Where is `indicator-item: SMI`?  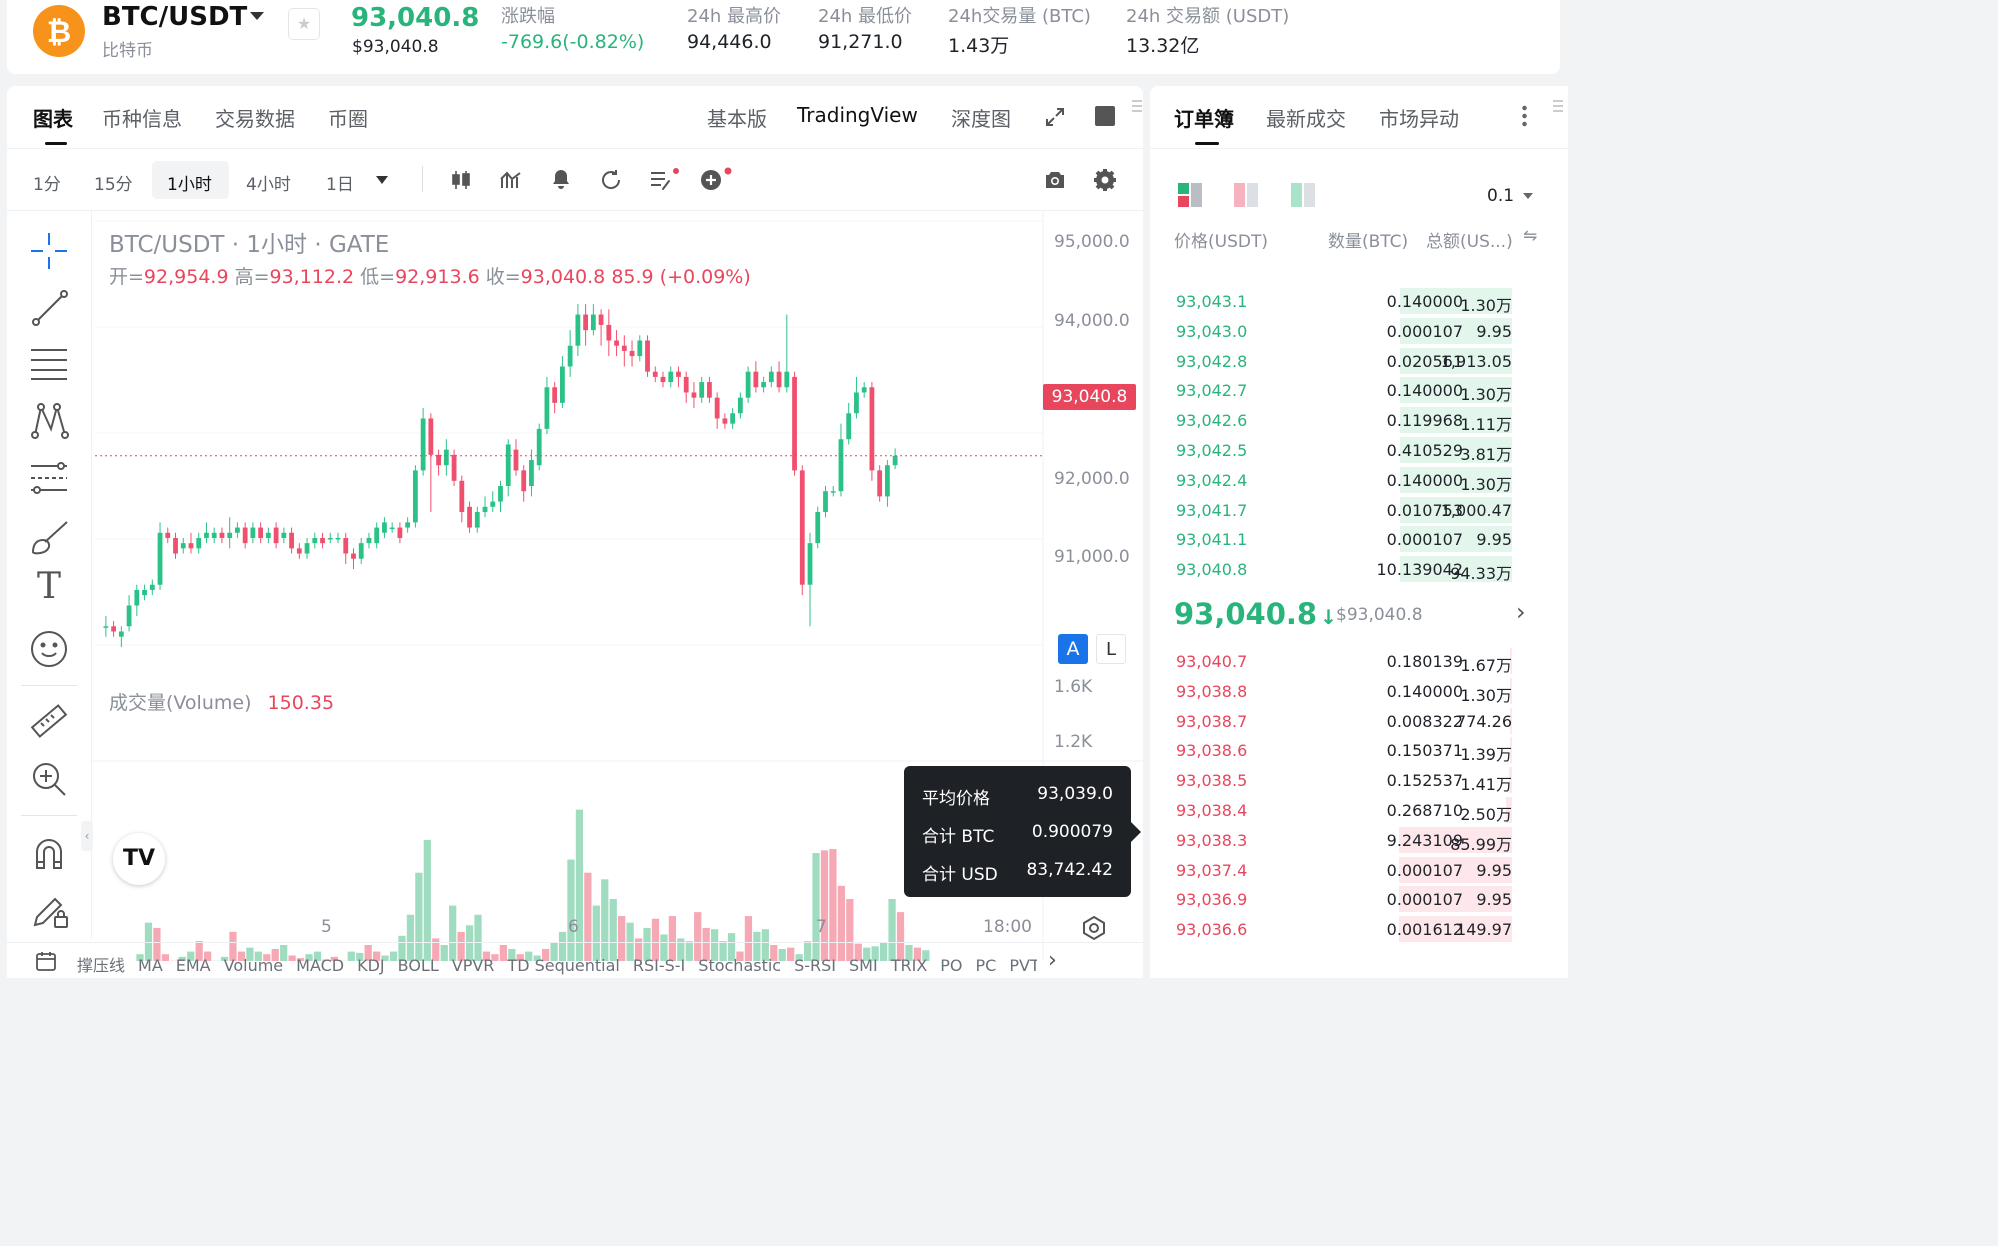 indicator-item: SMI is located at coordinates (863, 965).